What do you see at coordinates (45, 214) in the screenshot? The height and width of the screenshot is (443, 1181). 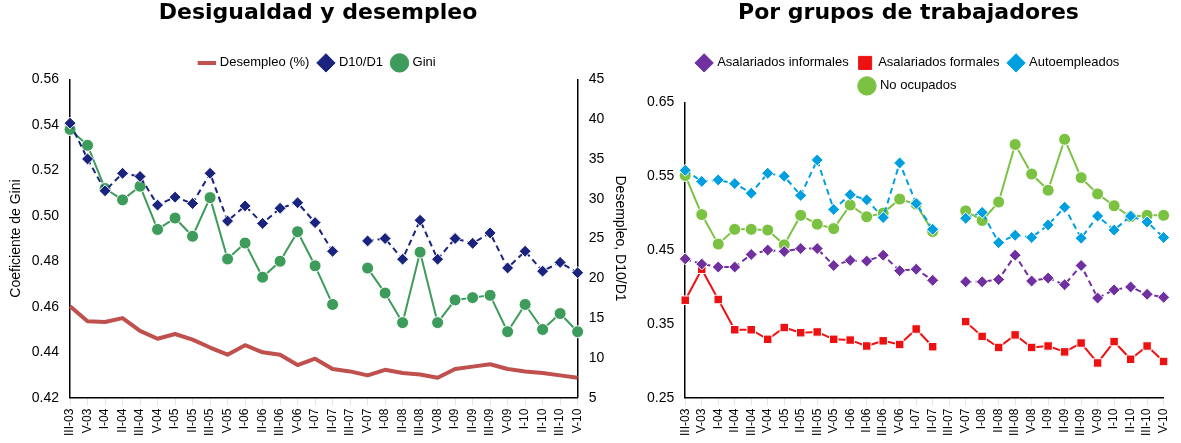 I see `y-tick-label: 0.50` at bounding box center [45, 214].